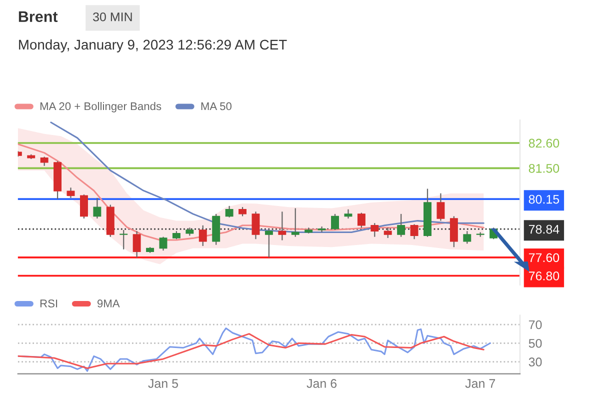 The width and height of the screenshot is (597, 399). I want to click on legend-label: RSI, so click(49, 304).